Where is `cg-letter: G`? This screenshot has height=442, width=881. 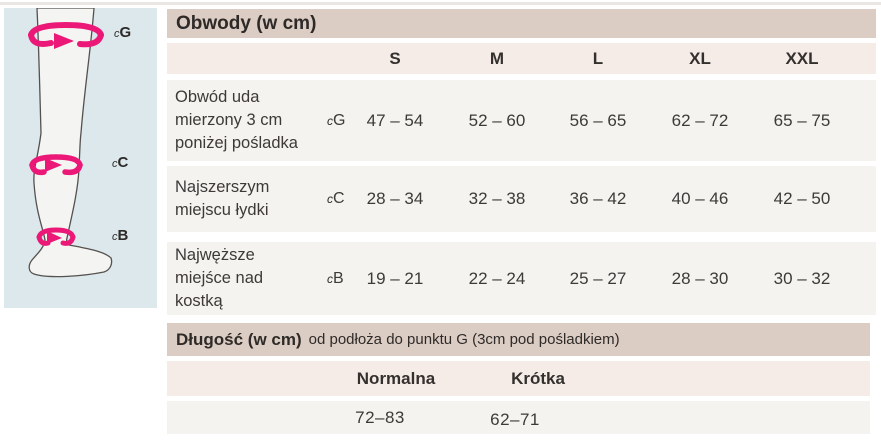
cg-letter: G is located at coordinates (125, 32).